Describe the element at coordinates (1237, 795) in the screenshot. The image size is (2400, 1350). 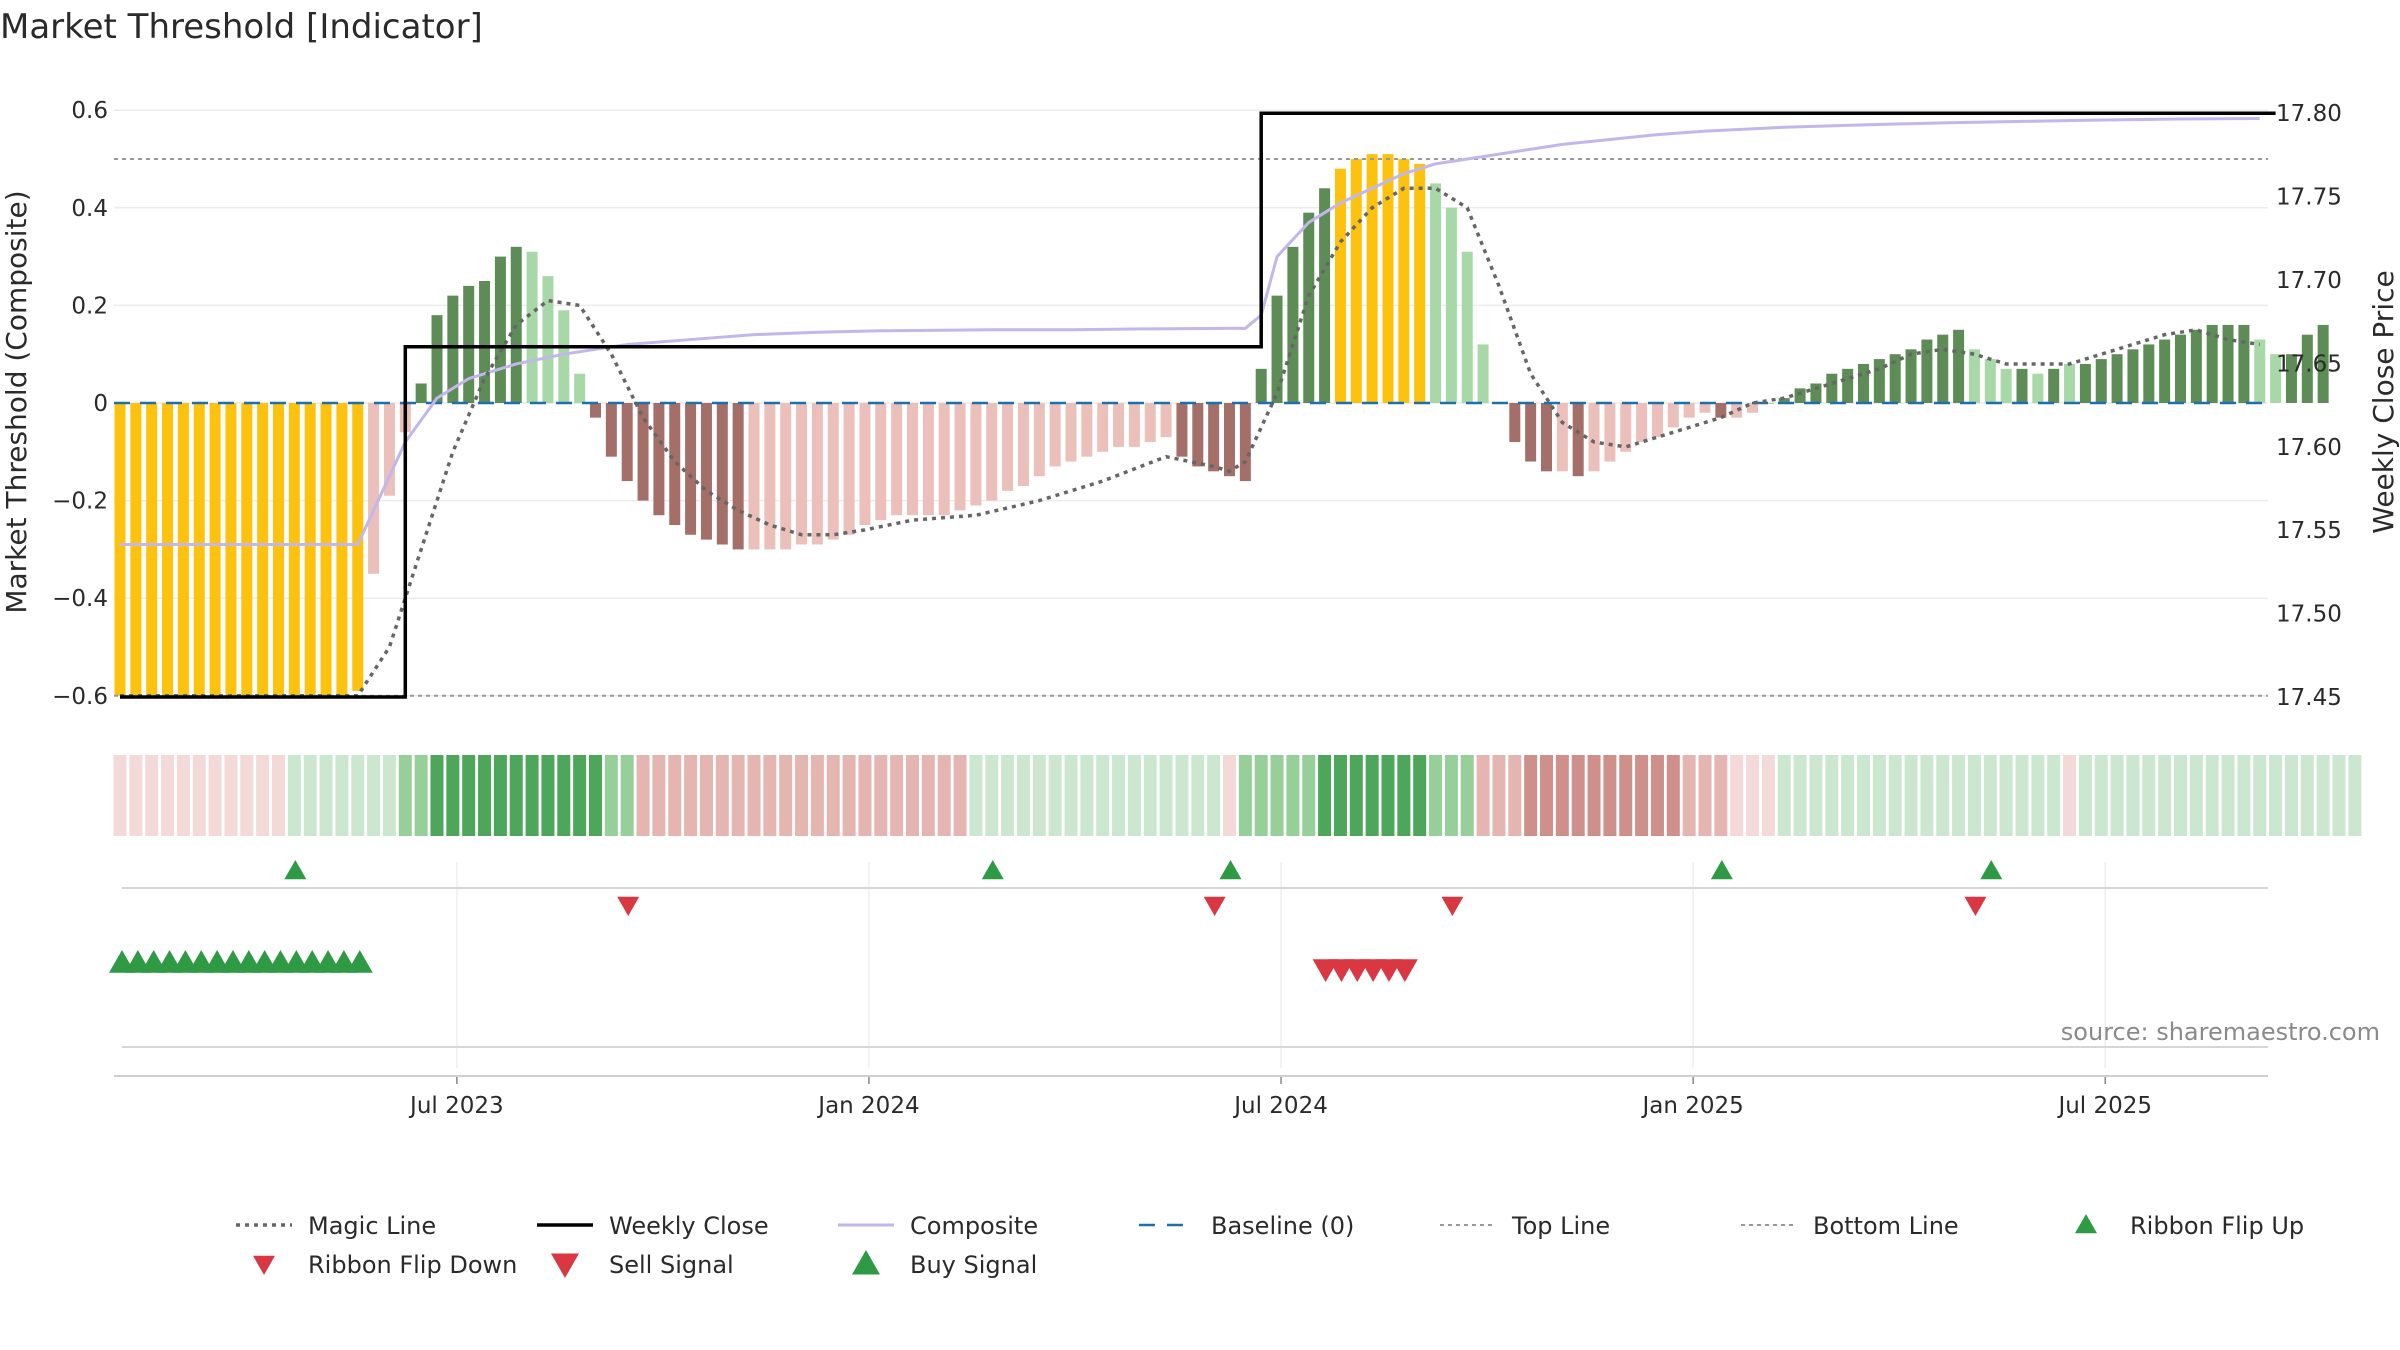
I see `ribbon-strip` at that location.